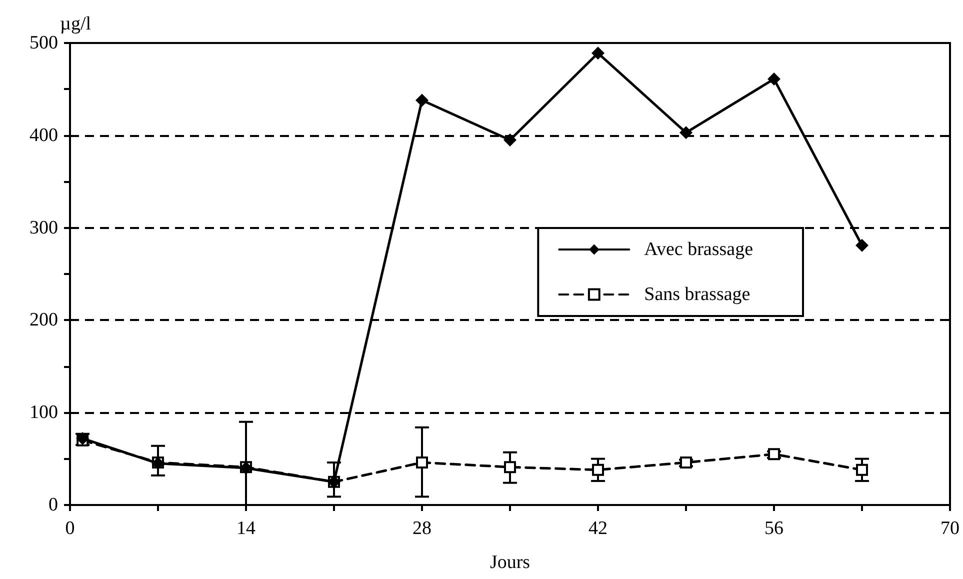  Describe the element at coordinates (44, 135) in the screenshot. I see `y-tick-label: 400` at that location.